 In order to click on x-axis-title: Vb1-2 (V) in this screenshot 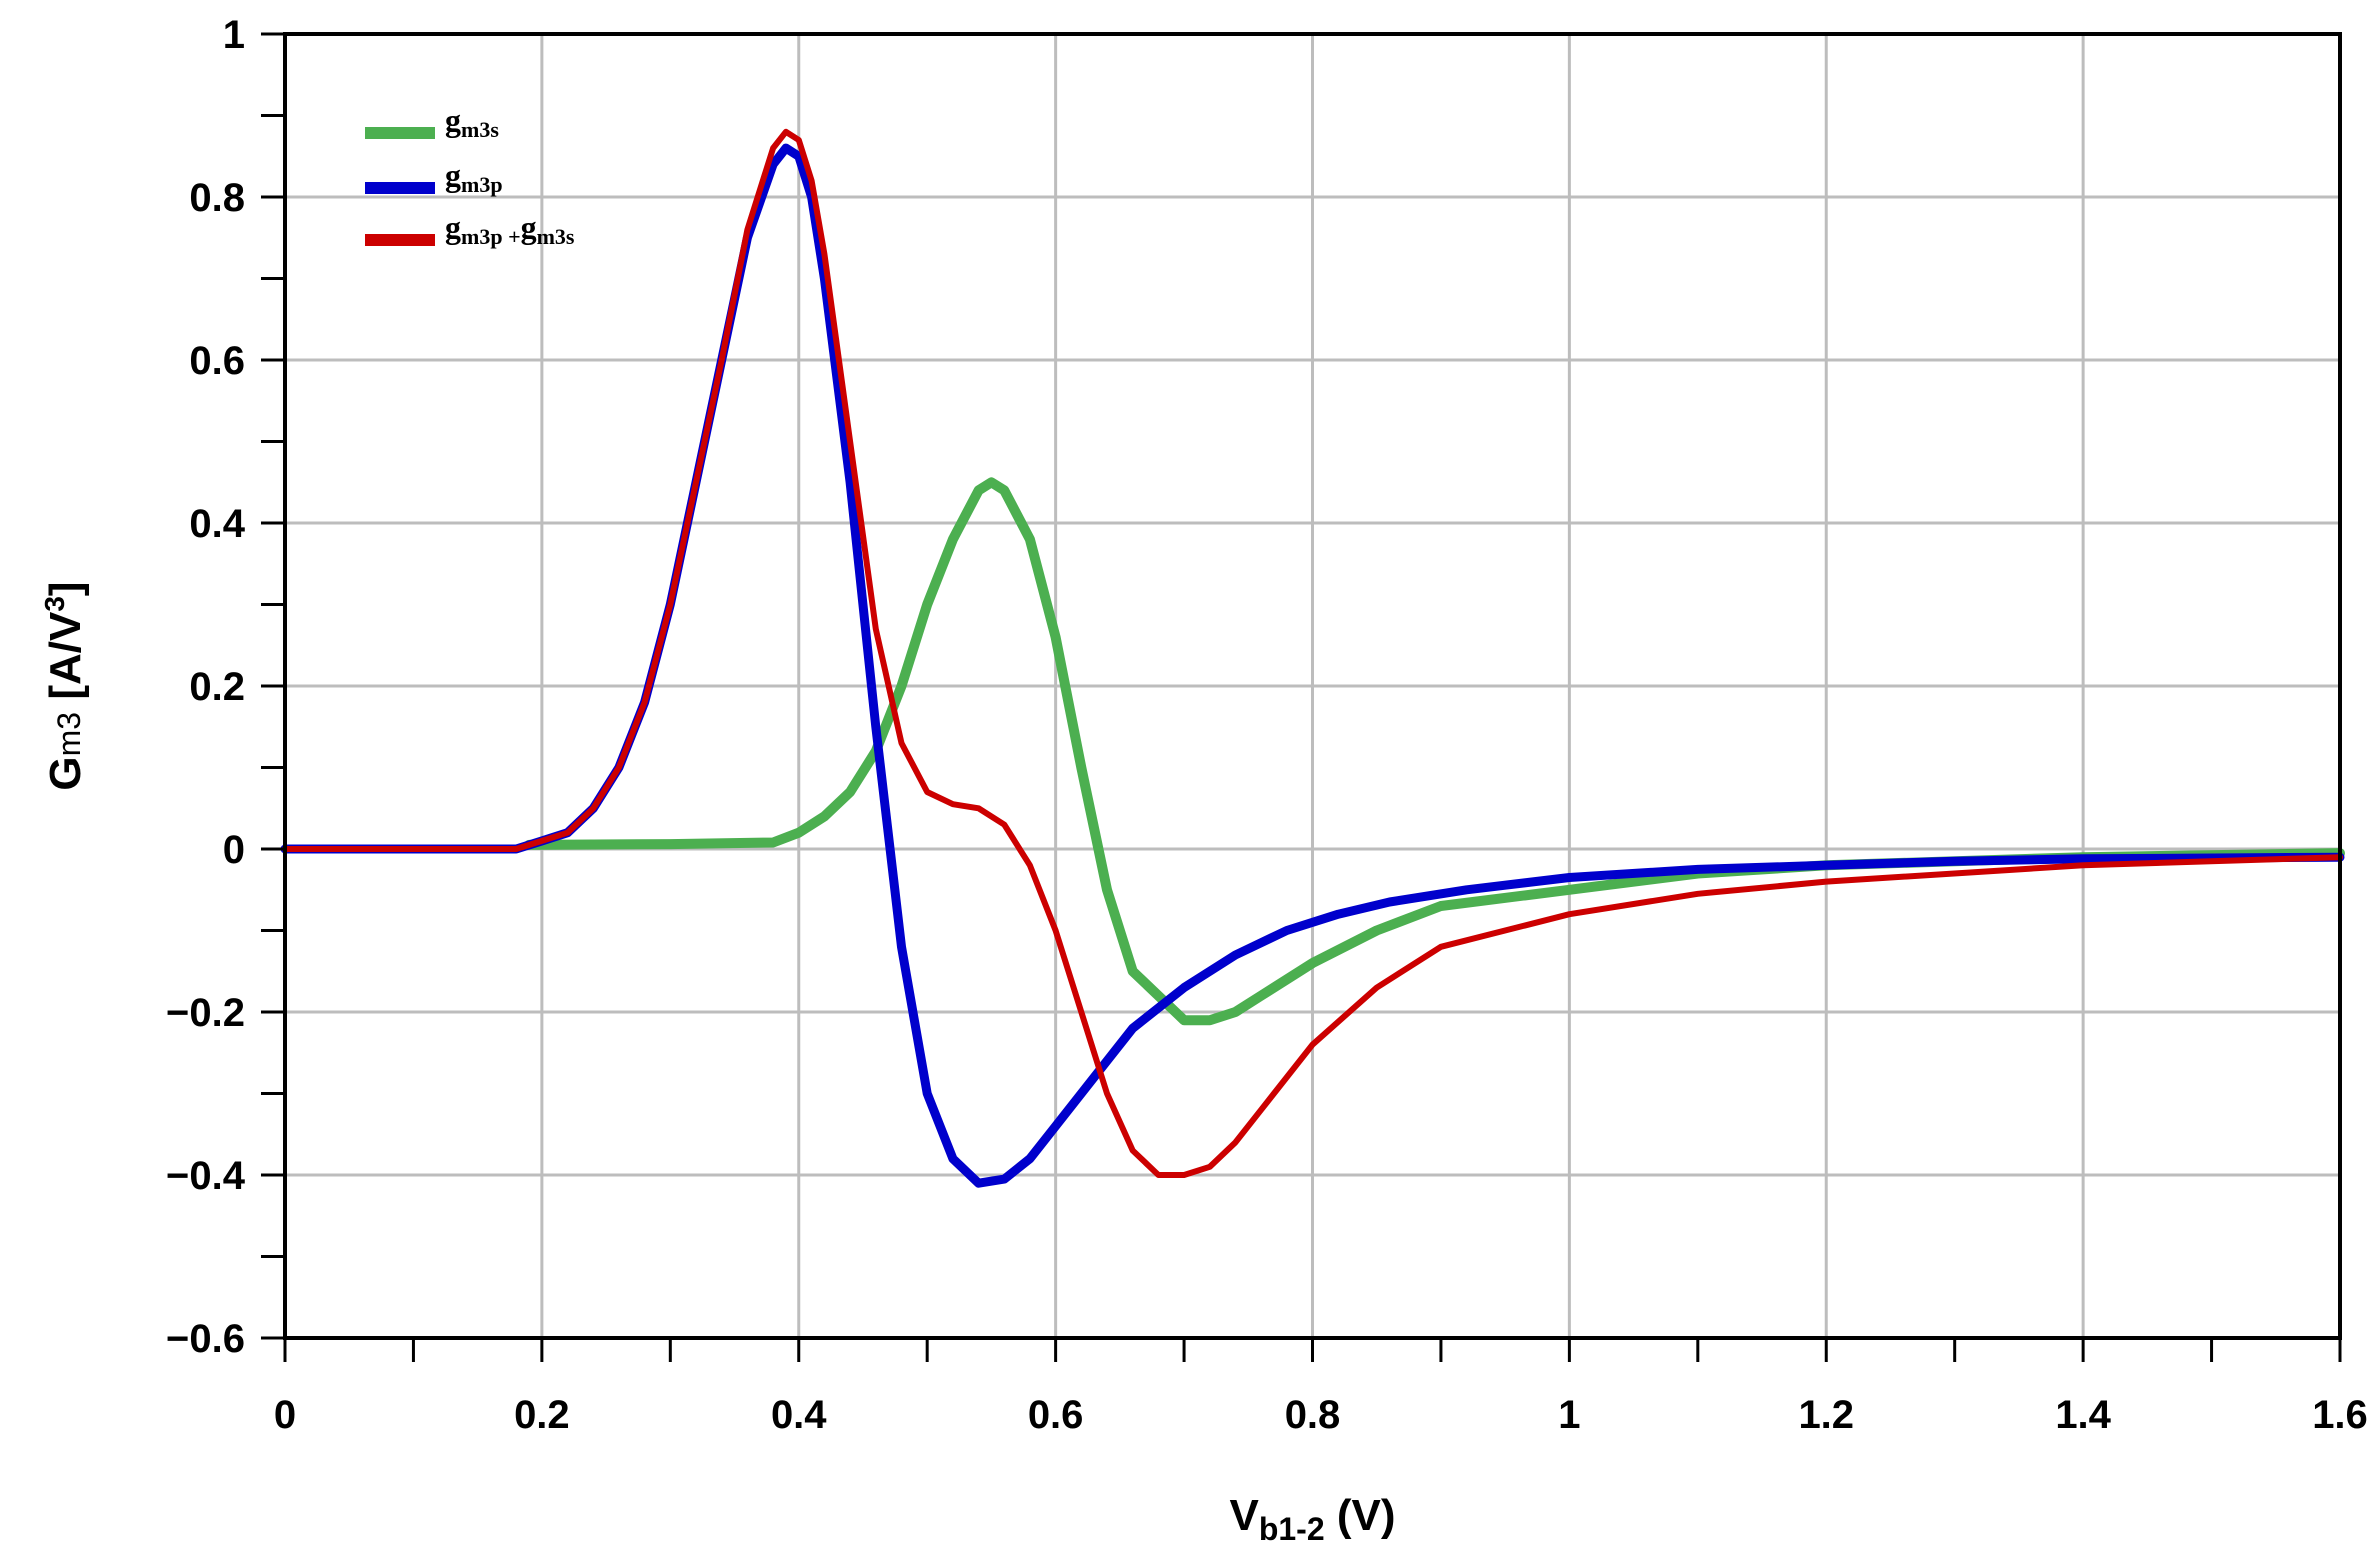, I will do `click(1312, 1519)`.